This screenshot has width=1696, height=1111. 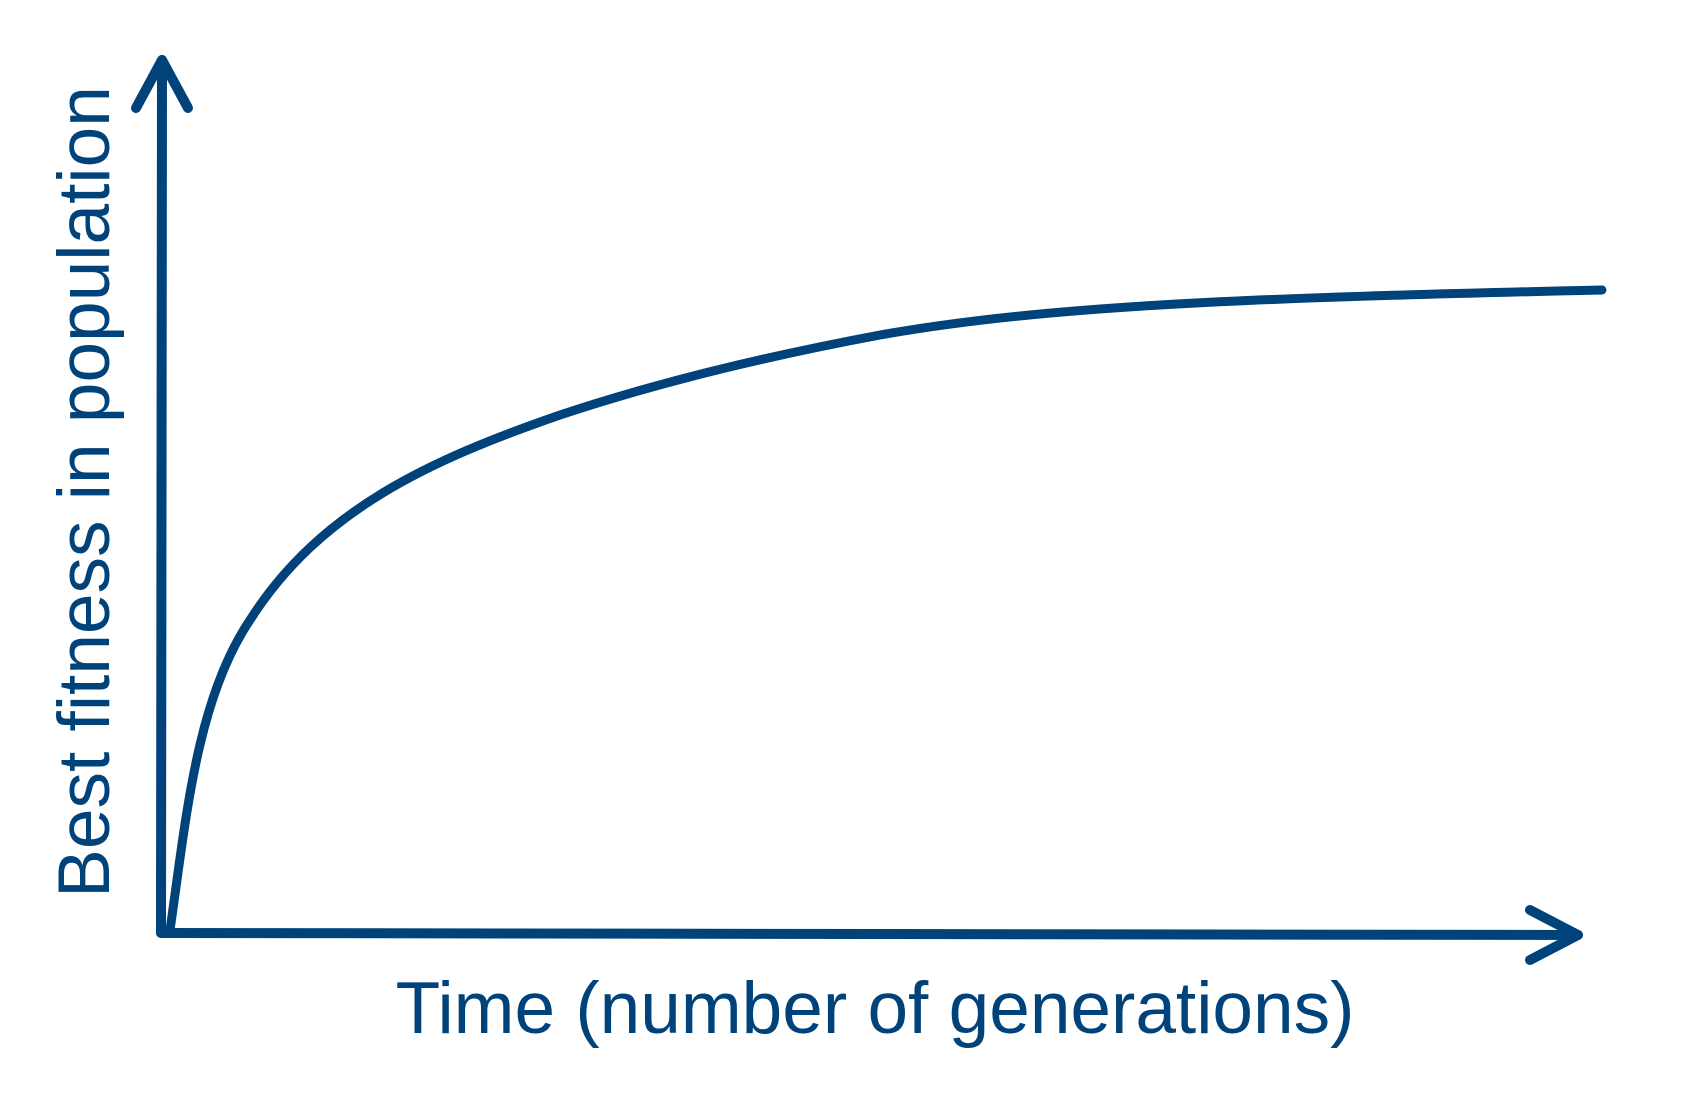 What do you see at coordinates (161, 496) in the screenshot?
I see `y-axis-line` at bounding box center [161, 496].